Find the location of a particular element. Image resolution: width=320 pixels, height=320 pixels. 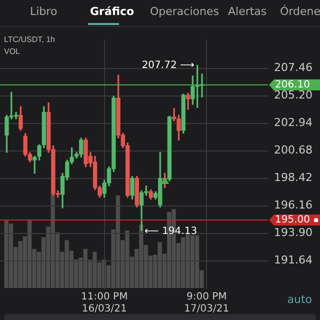

y-tick-label: 196.16 is located at coordinates (293, 205).